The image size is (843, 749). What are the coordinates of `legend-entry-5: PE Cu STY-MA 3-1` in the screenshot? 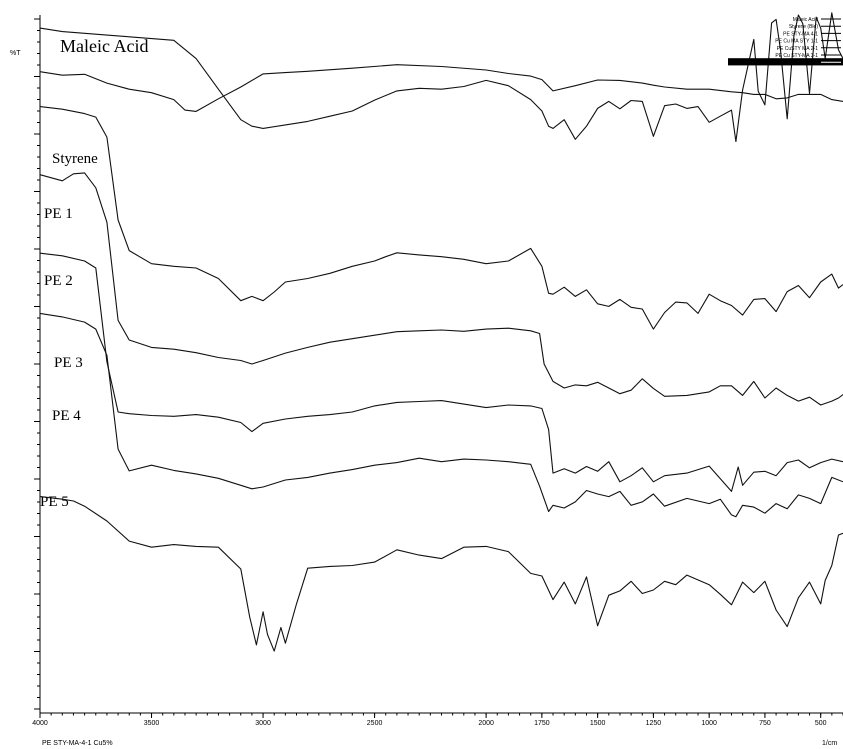 It's located at (796, 56).